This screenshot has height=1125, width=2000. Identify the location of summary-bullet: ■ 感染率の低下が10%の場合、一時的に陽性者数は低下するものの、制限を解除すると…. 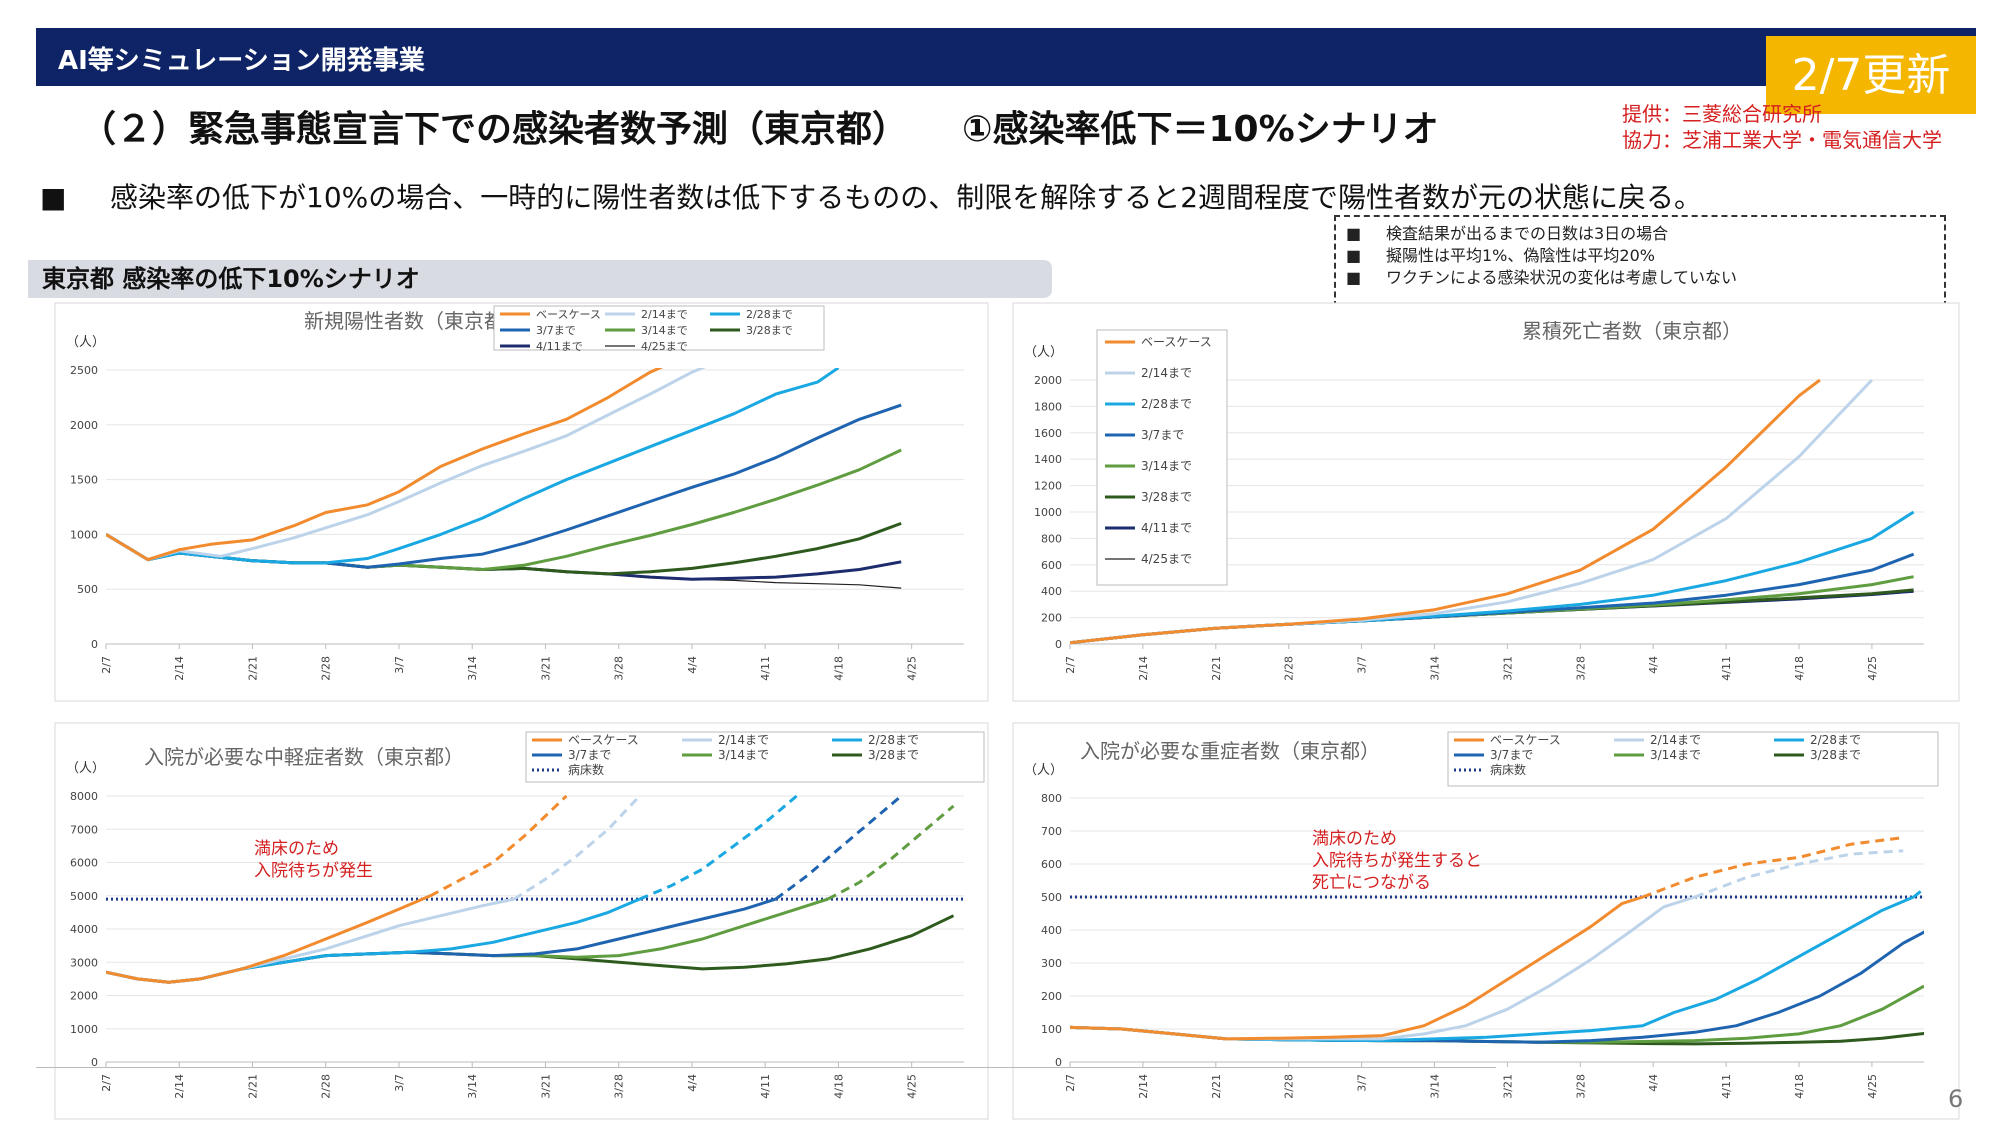
(871, 196).